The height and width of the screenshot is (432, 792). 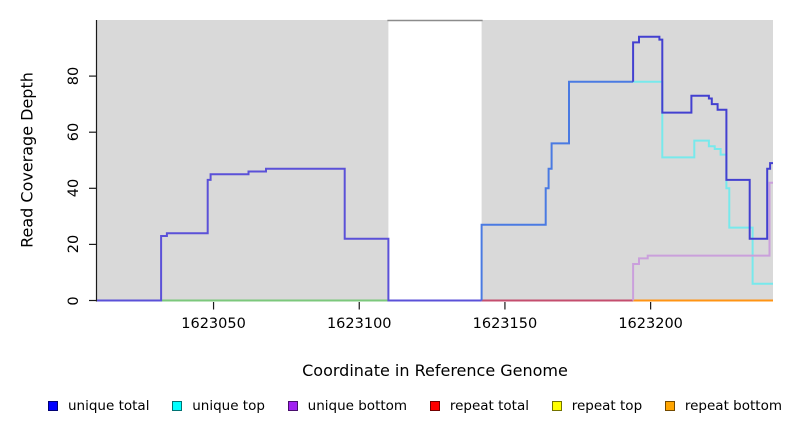 I want to click on series-unique-total-right-upper, so click(x=702, y=137).